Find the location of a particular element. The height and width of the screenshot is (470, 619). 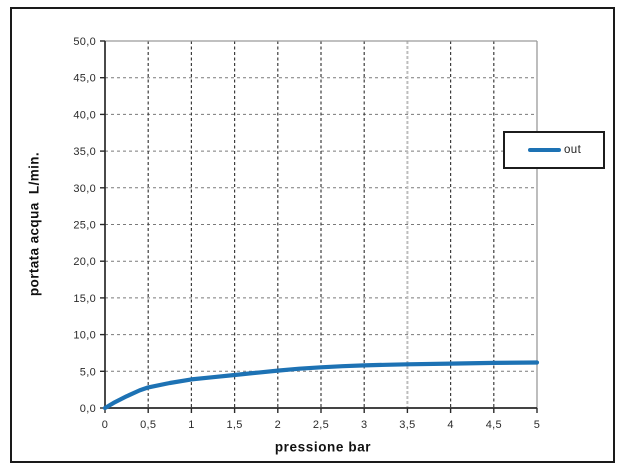

y-tick-label: 5,0 is located at coordinates (88, 372).